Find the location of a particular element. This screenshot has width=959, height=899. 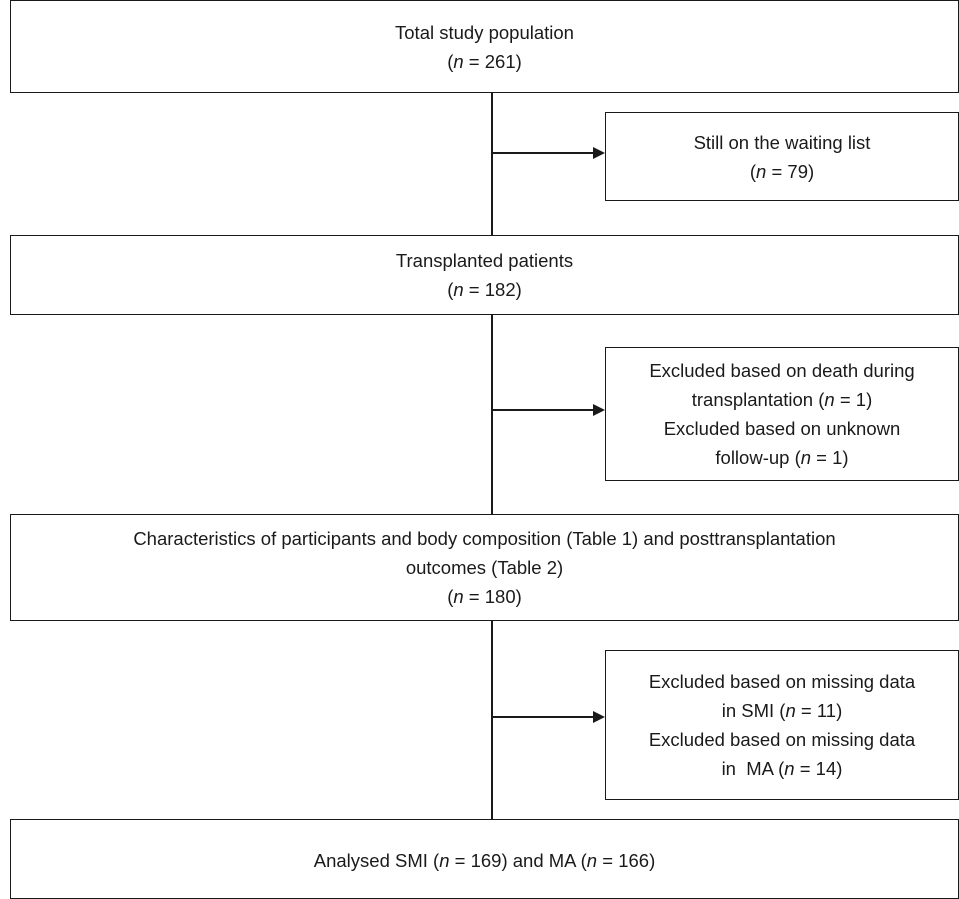

exclusion-text: in MA (n = 14) is located at coordinates (782, 768).